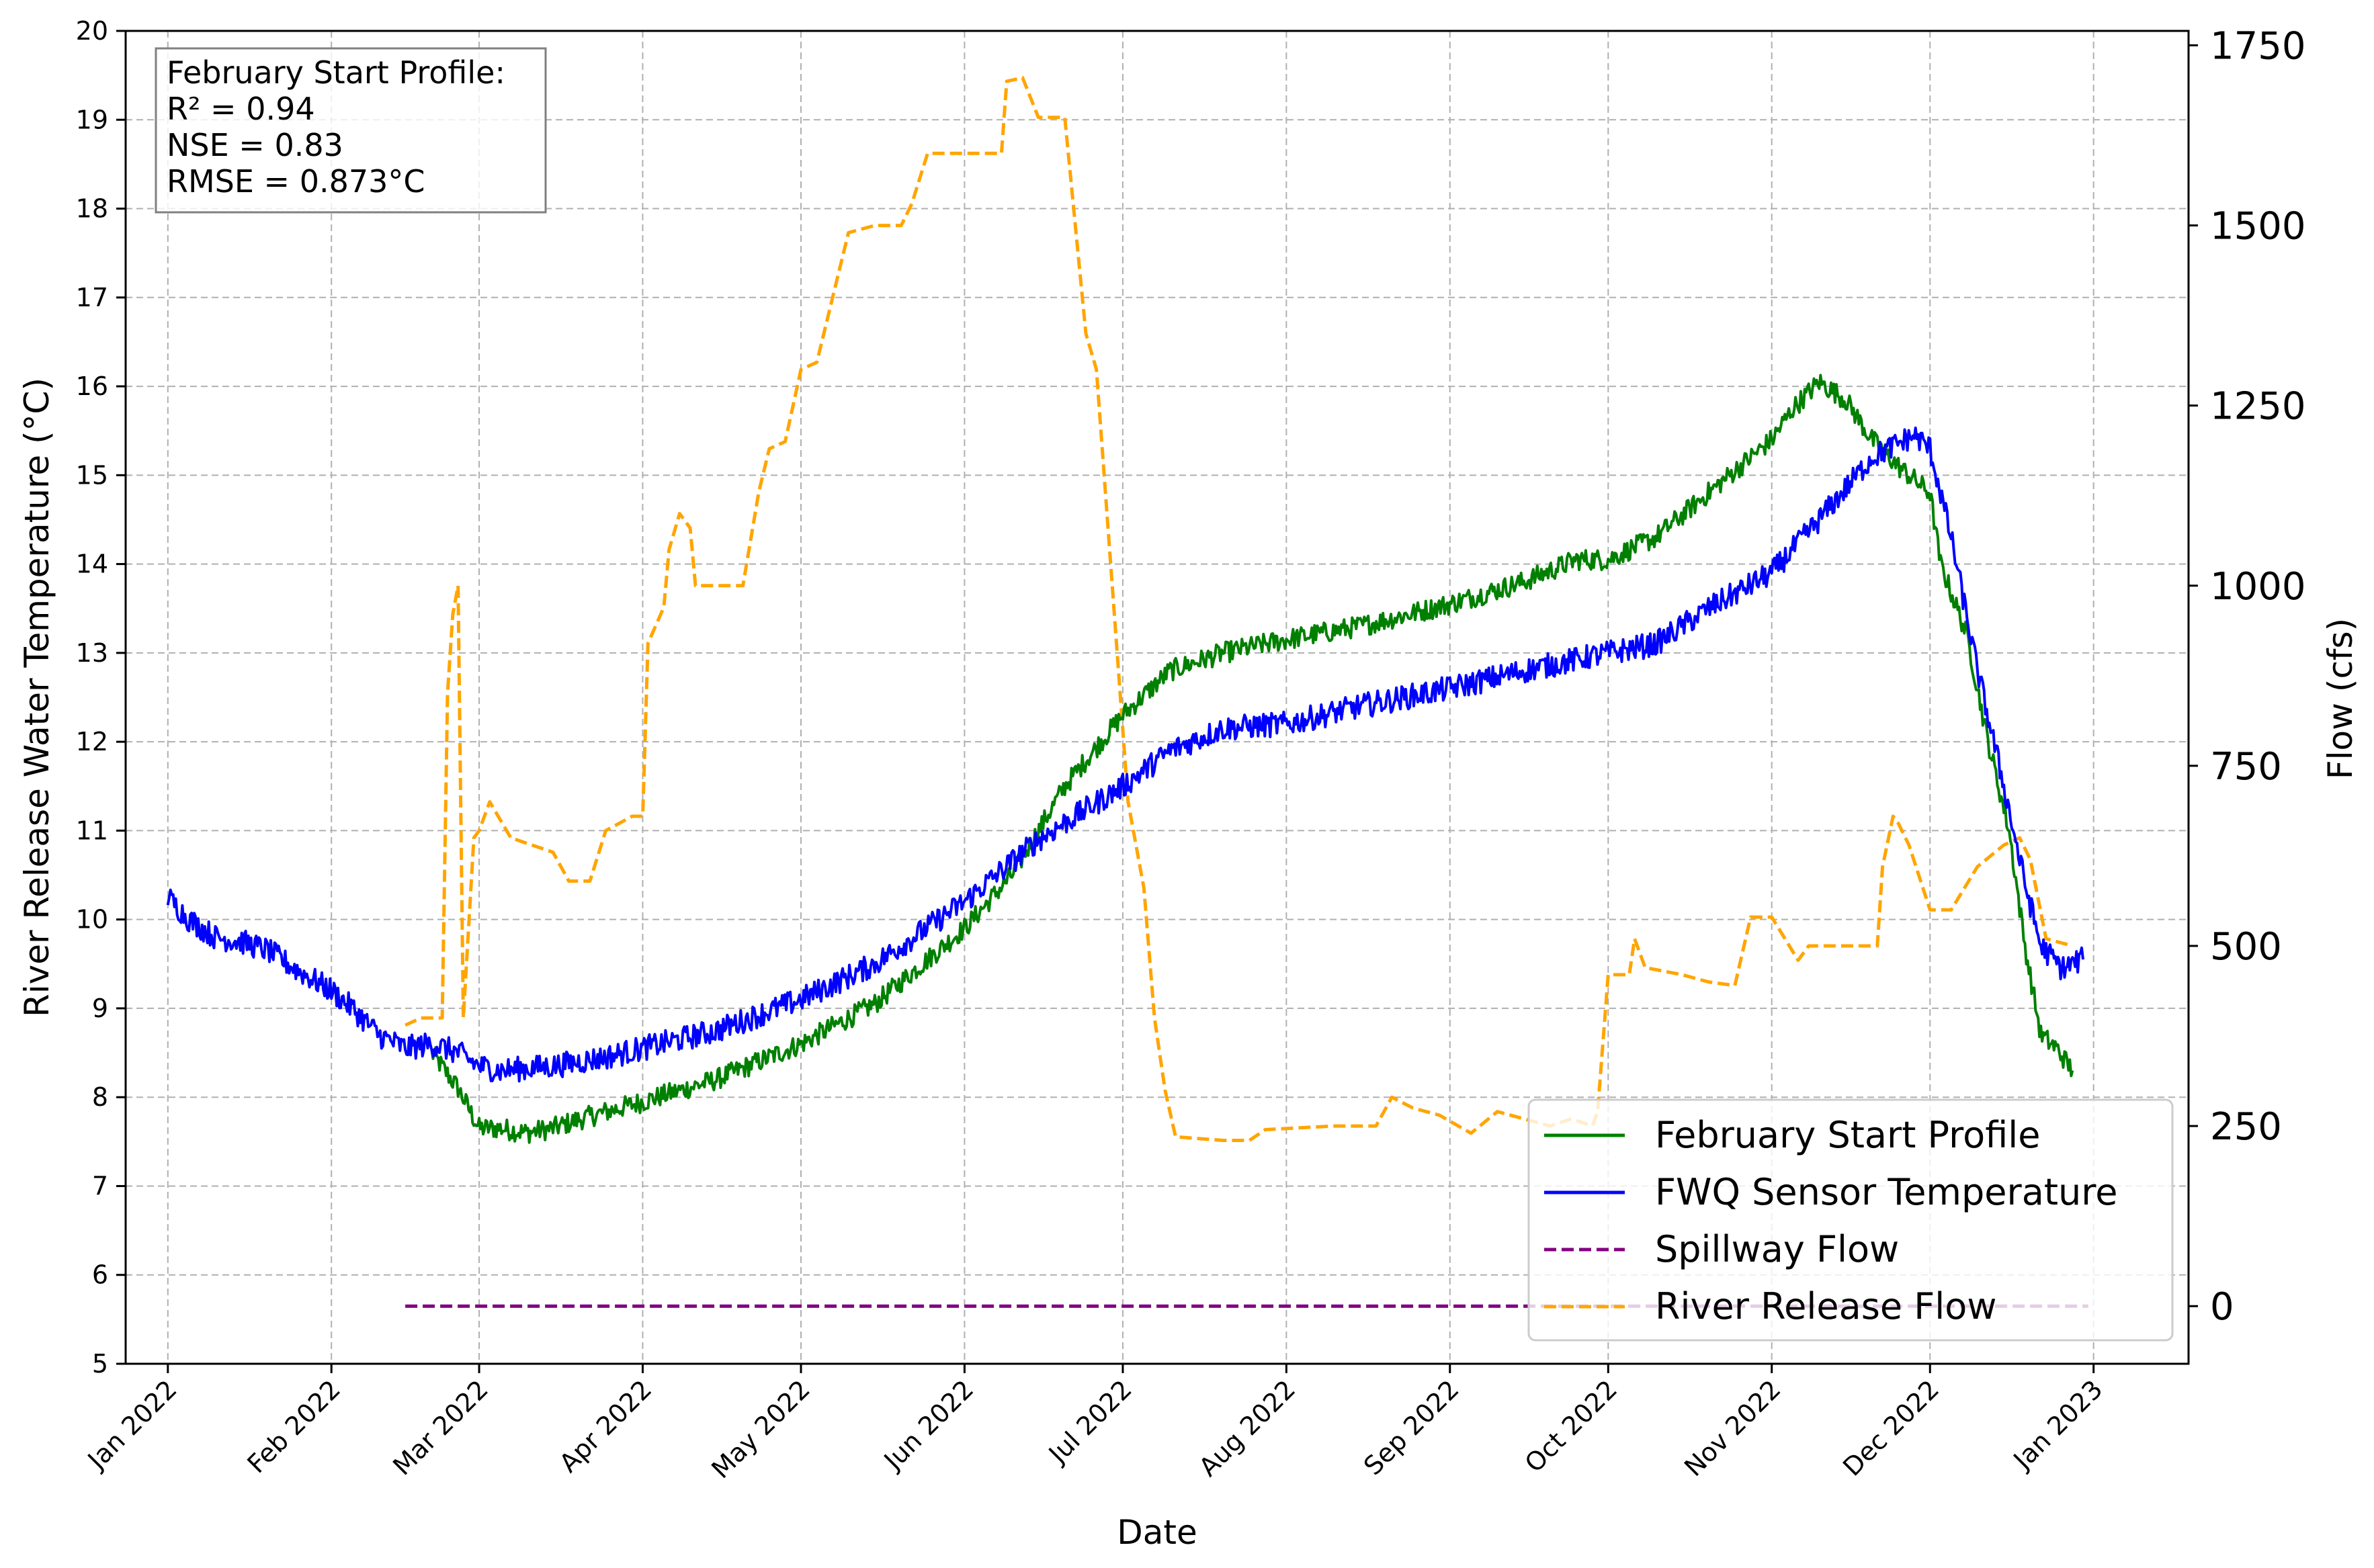  Describe the element at coordinates (100, 1097) in the screenshot. I see `y-left-tick-label: 8` at that location.